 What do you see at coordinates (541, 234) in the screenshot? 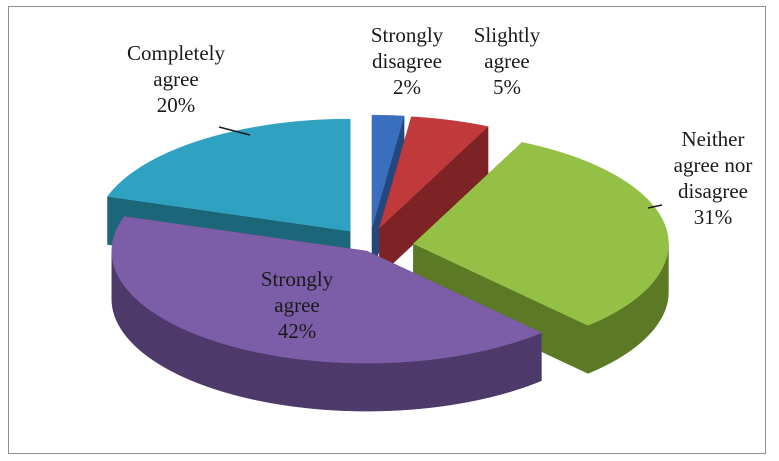
I see `slice-top-neither` at bounding box center [541, 234].